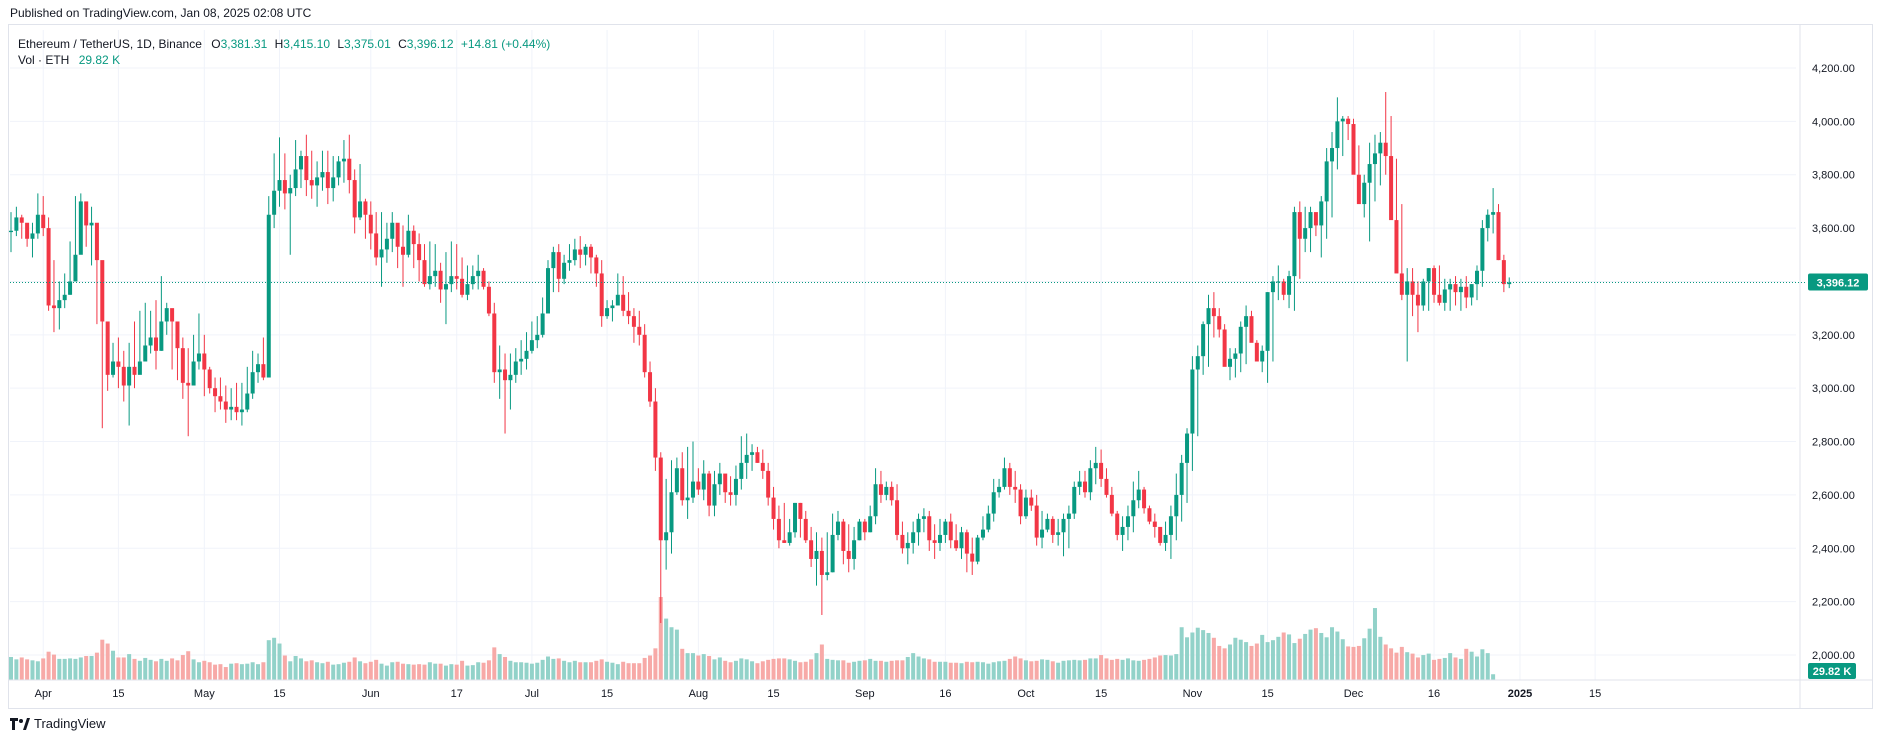  I want to click on y-tick-label: 3,800.00, so click(1833, 176).